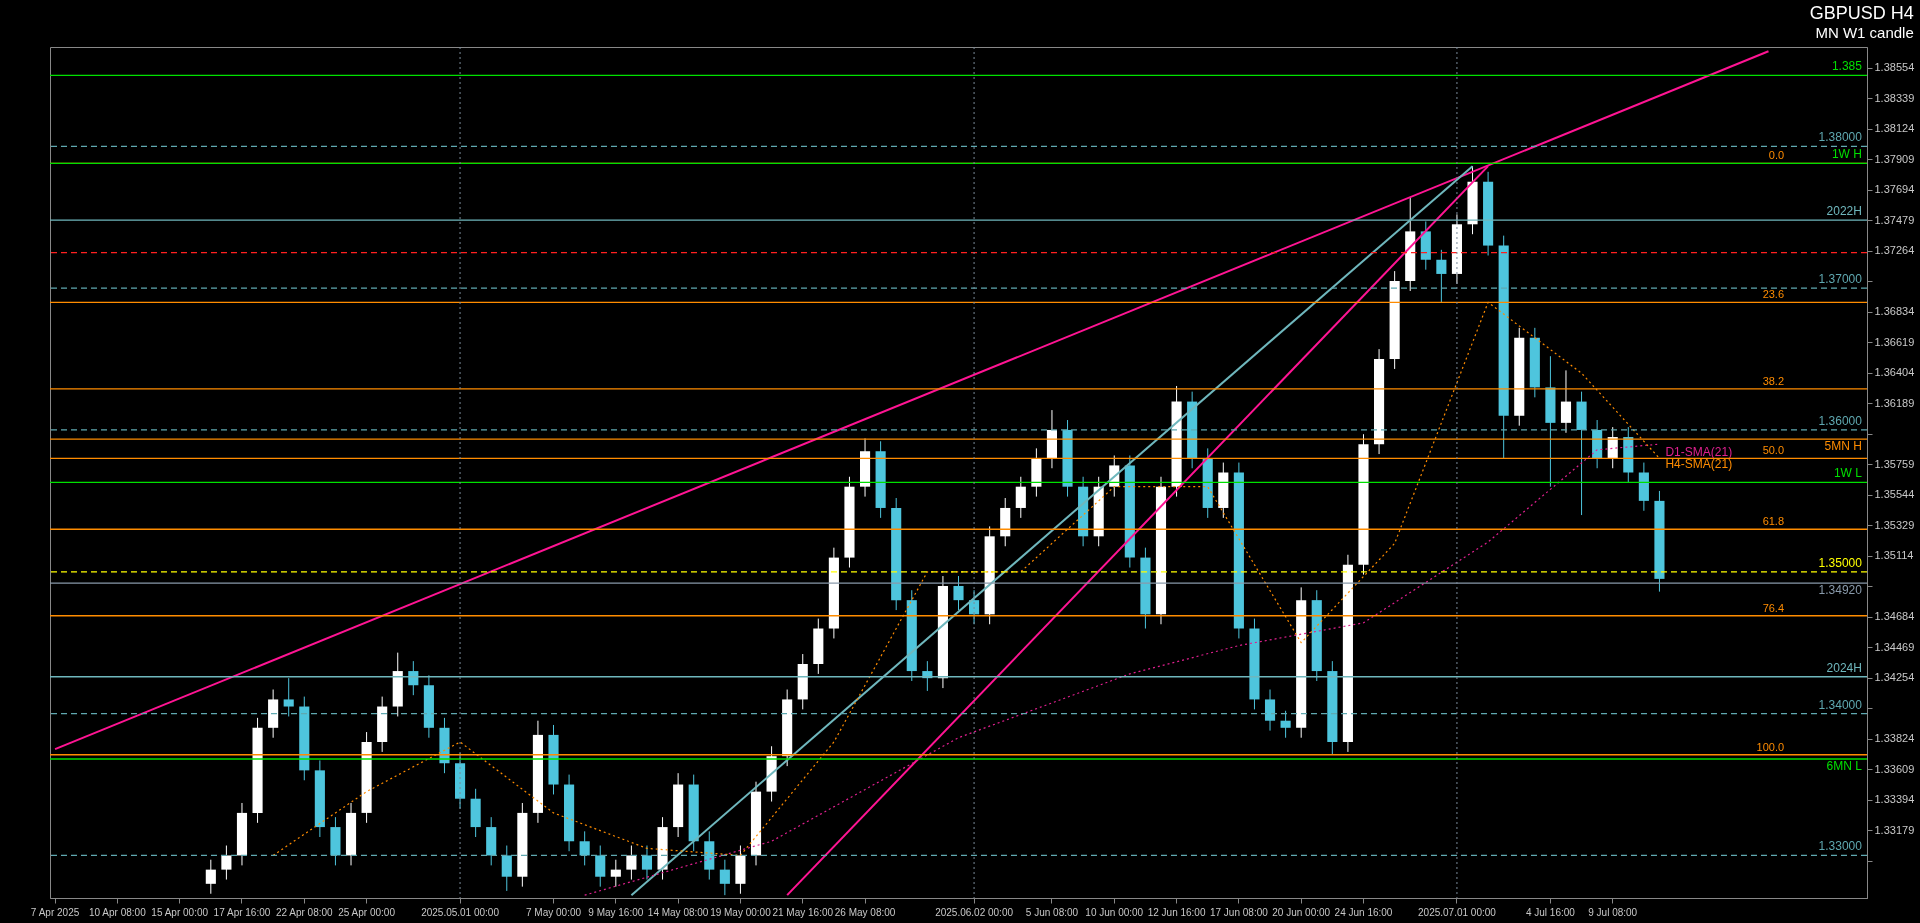 This screenshot has width=1920, height=923. What do you see at coordinates (1699, 464) in the screenshot?
I see `series-label: H4-SMA(21)` at bounding box center [1699, 464].